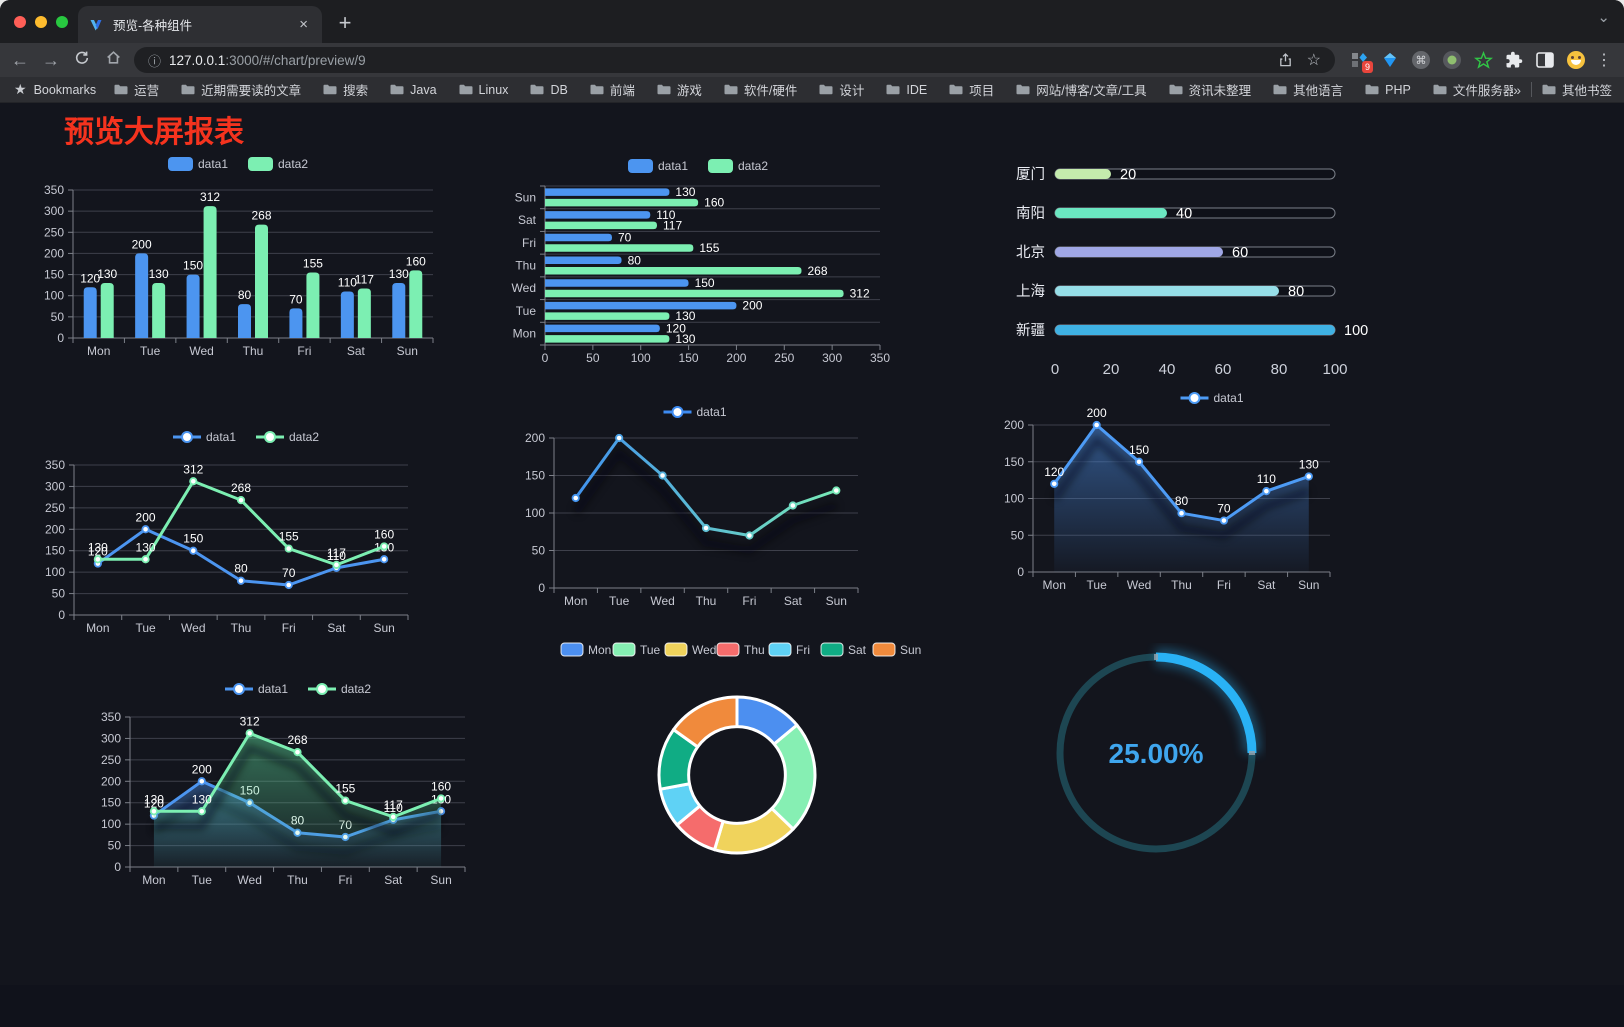  I want to click on new-tab-button: +, so click(345, 22).